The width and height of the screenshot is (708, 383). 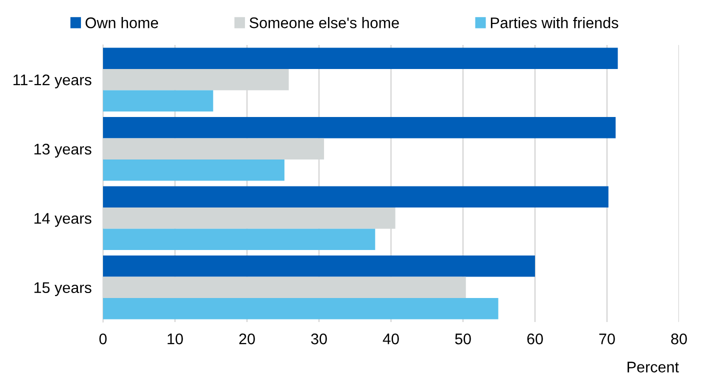 I want to click on y-tick-label: 15 years, so click(x=63, y=289).